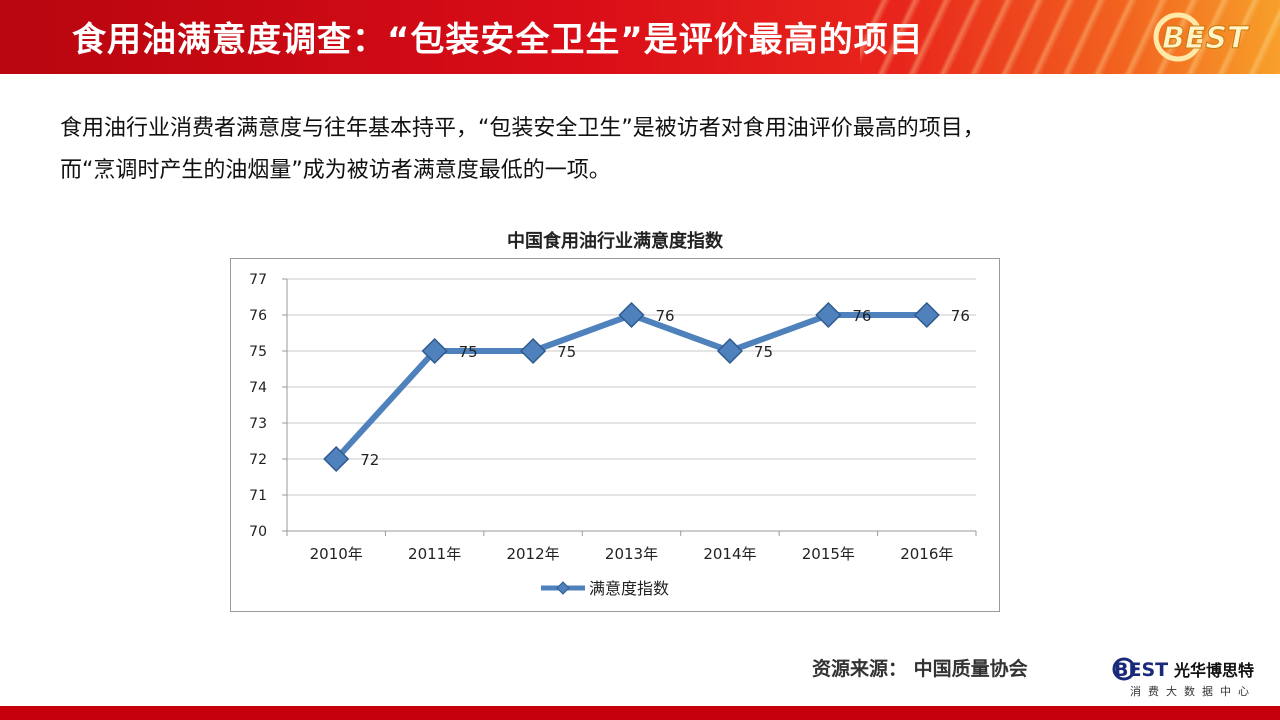 The width and height of the screenshot is (1280, 720). What do you see at coordinates (1193, 691) in the screenshot?
I see `brand-tagline-text: 消费大数据中心` at bounding box center [1193, 691].